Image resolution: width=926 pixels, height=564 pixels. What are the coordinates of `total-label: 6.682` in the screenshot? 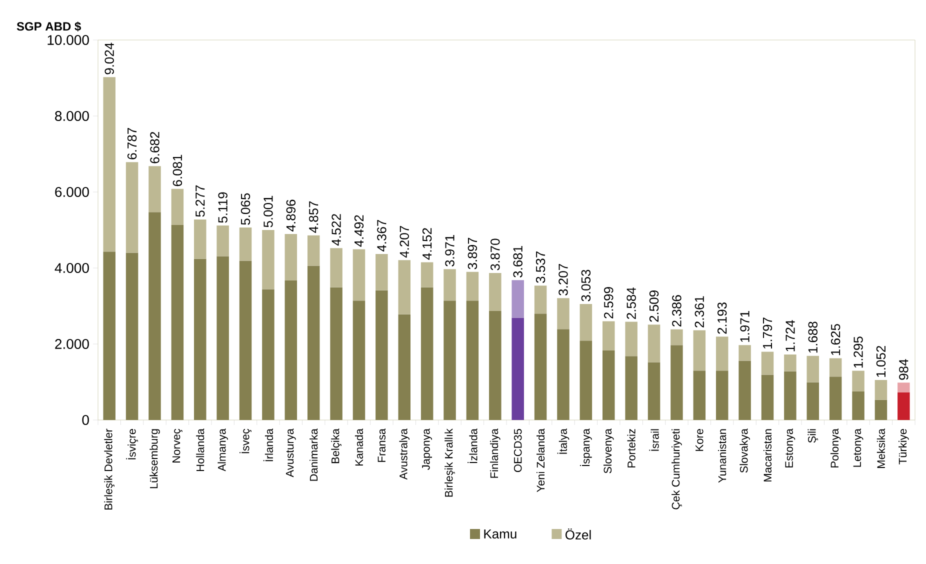 It's located at (155, 148).